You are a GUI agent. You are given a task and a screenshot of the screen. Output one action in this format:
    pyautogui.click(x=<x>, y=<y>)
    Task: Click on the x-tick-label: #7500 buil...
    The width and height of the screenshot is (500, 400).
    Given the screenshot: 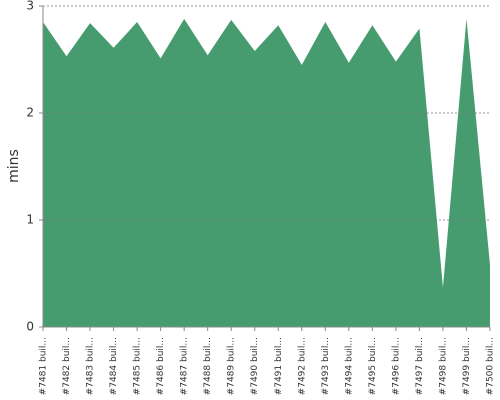 What is the action you would take?
    pyautogui.click(x=491, y=366)
    